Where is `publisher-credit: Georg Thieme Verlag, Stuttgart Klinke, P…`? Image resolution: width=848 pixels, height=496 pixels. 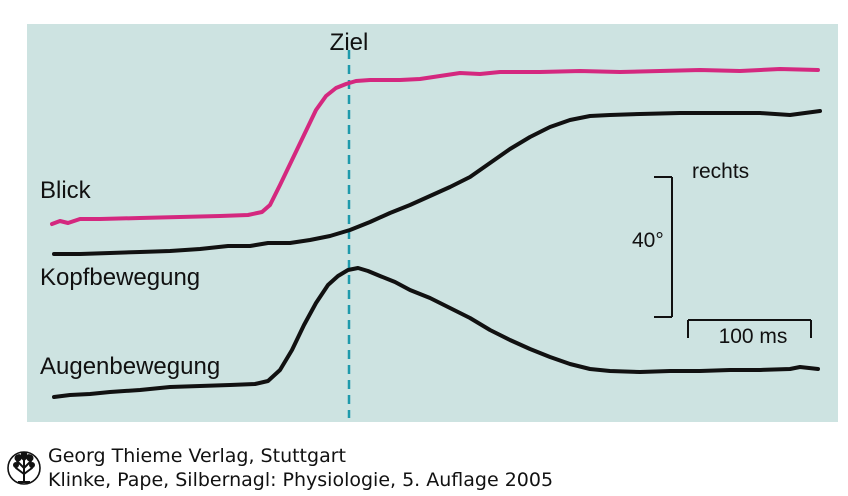
publisher-credit: Georg Thieme Verlag, Stuttgart Klinke, P… is located at coordinates (424, 468).